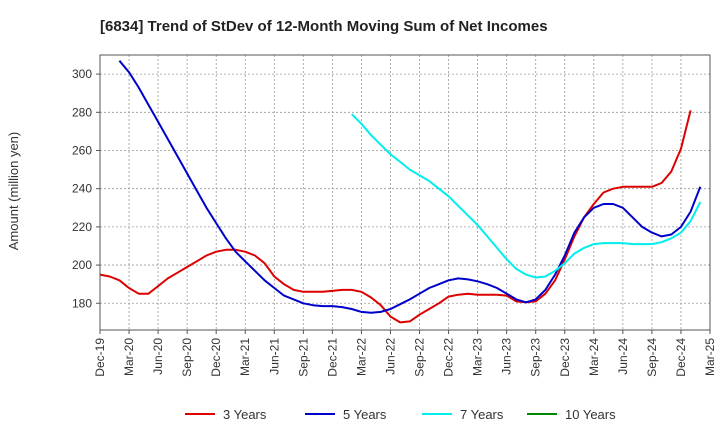  Describe the element at coordinates (82, 265) in the screenshot. I see `y-tick-label: 200` at that location.